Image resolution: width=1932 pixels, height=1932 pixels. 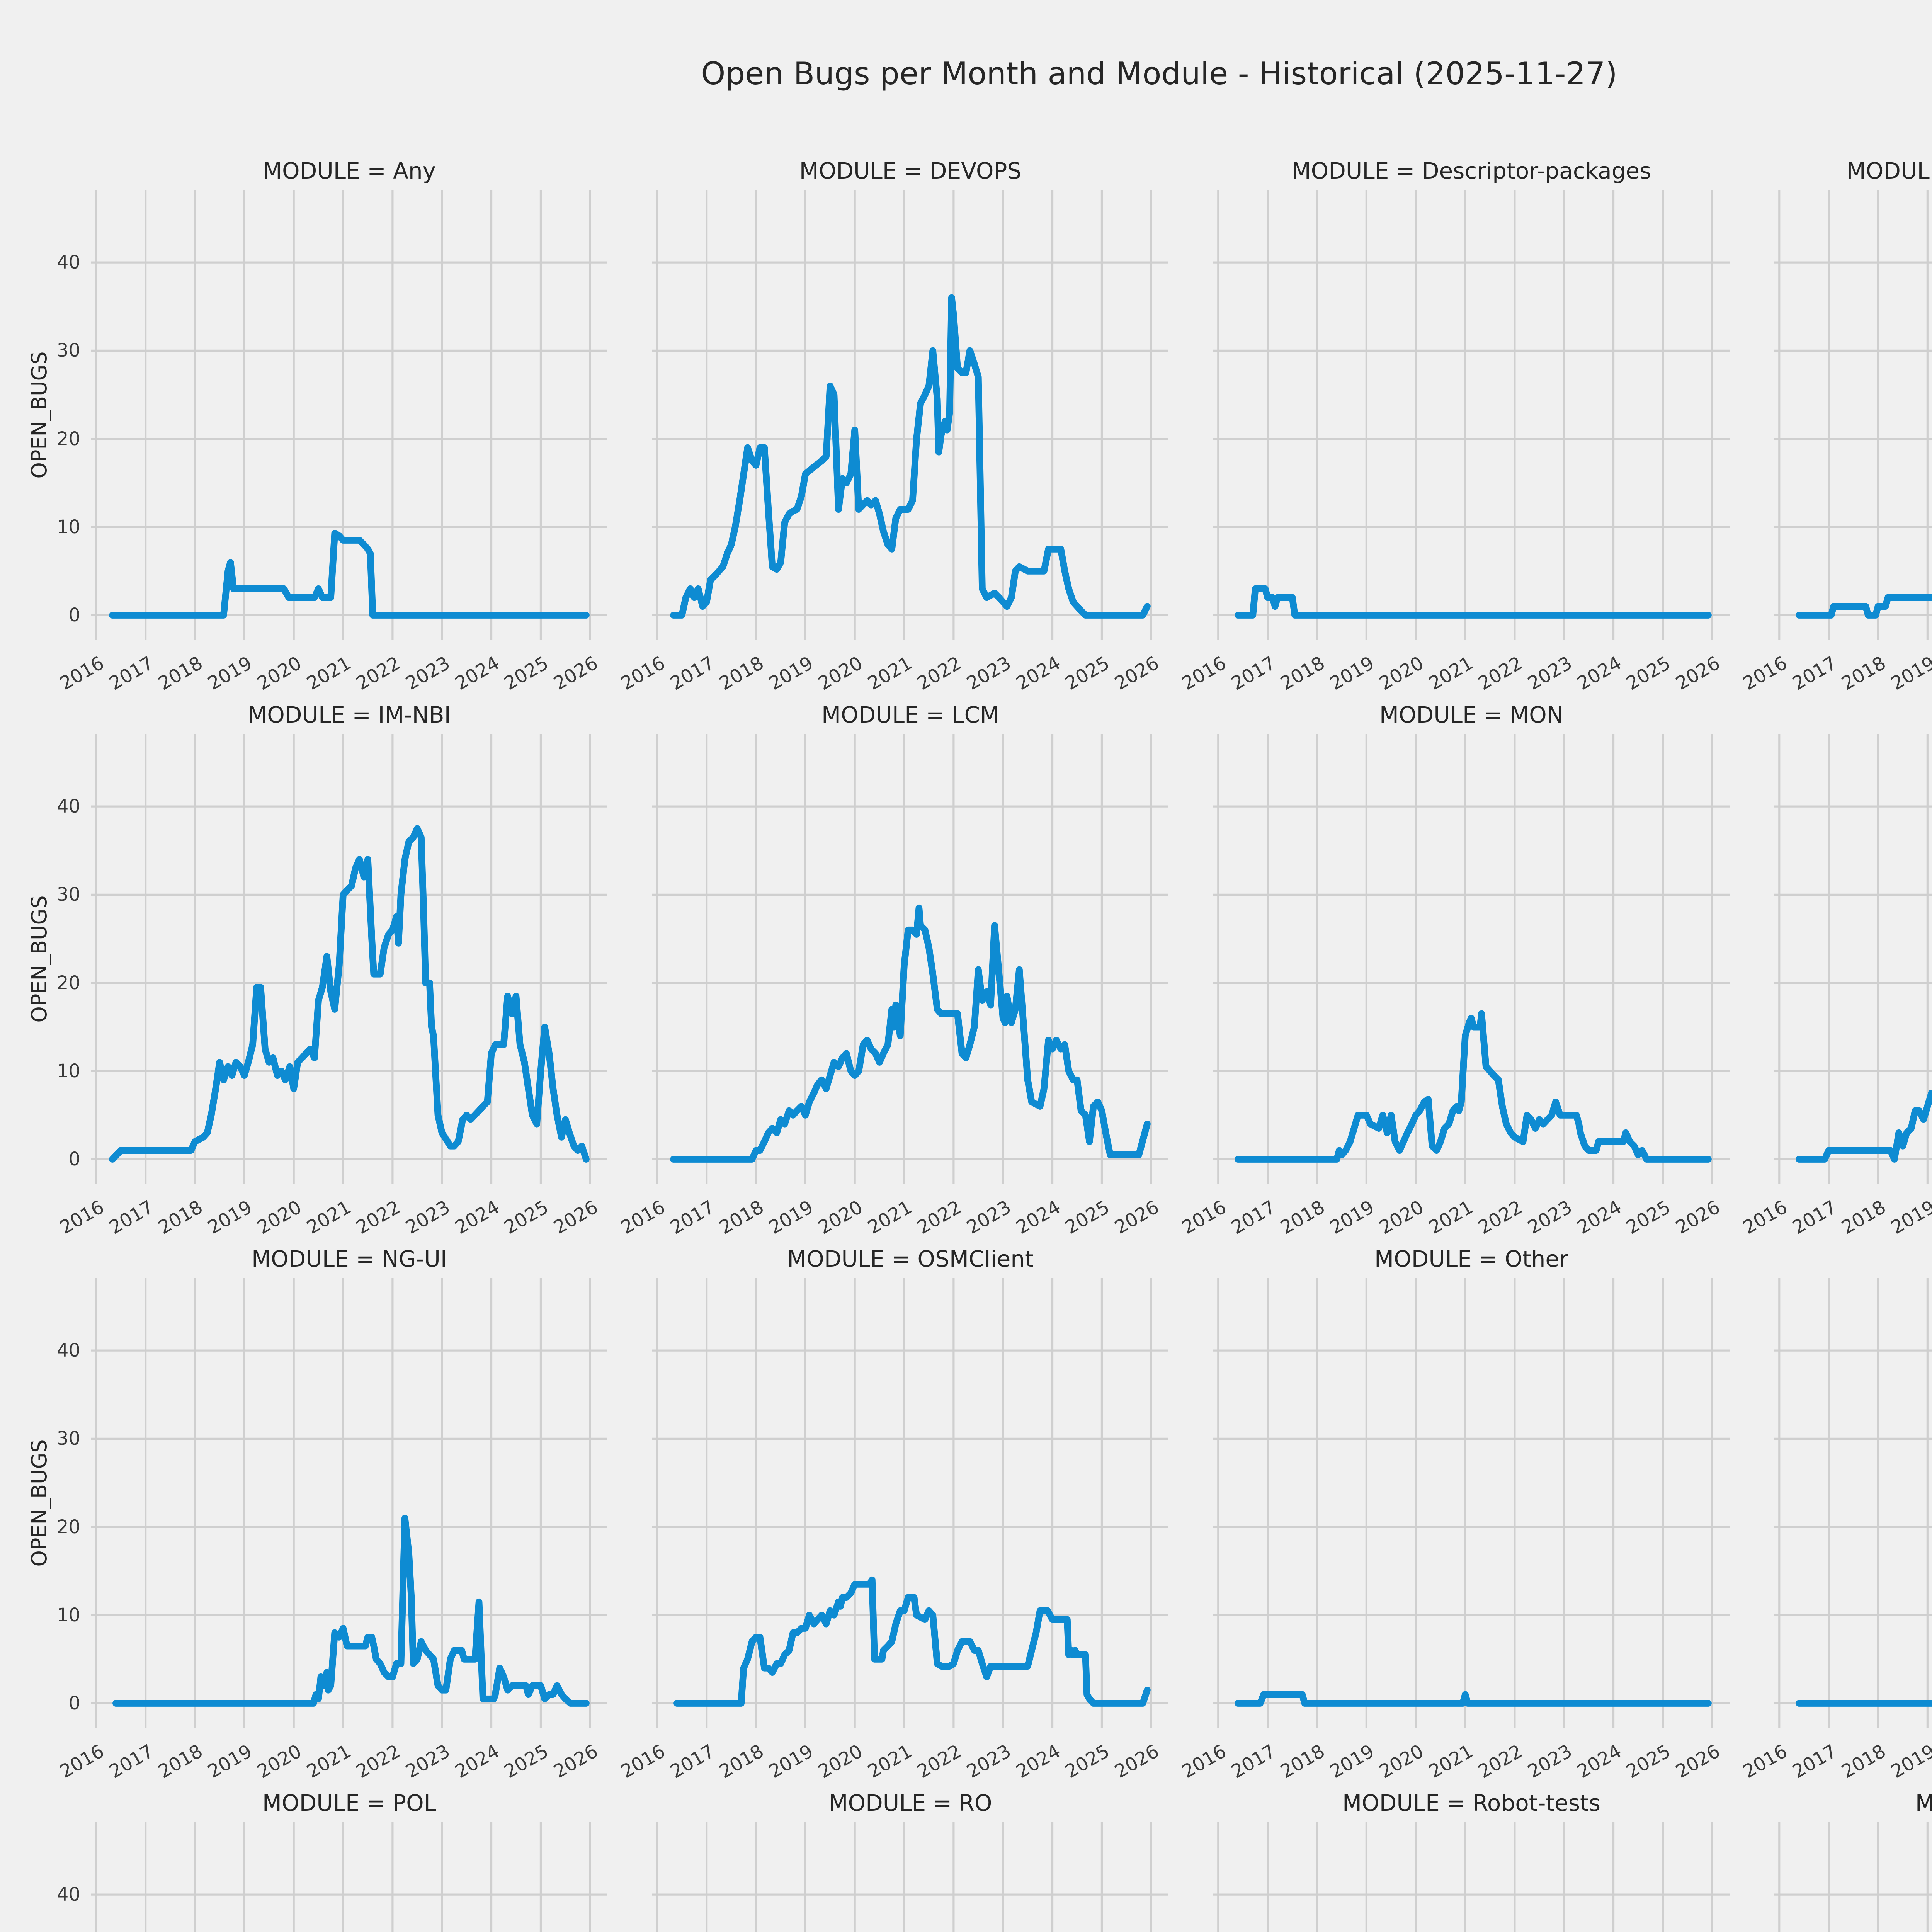 I want to click on plot-area-any, so click(x=349, y=415).